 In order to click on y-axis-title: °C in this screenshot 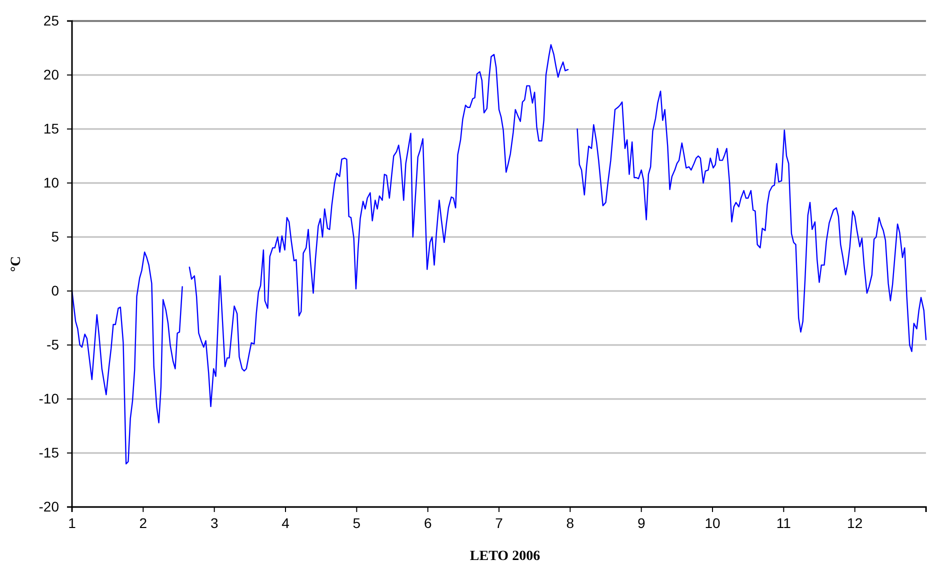, I will do `click(16, 264)`.